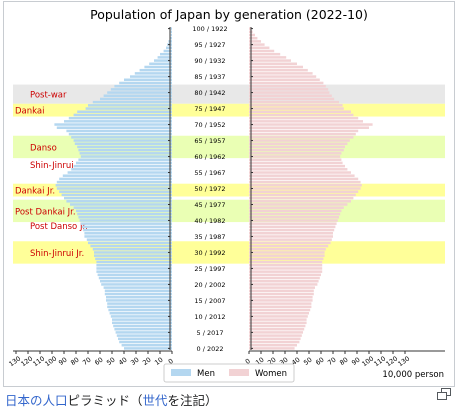  I want to click on age-tick-label: 85 / 1937, so click(209, 77).